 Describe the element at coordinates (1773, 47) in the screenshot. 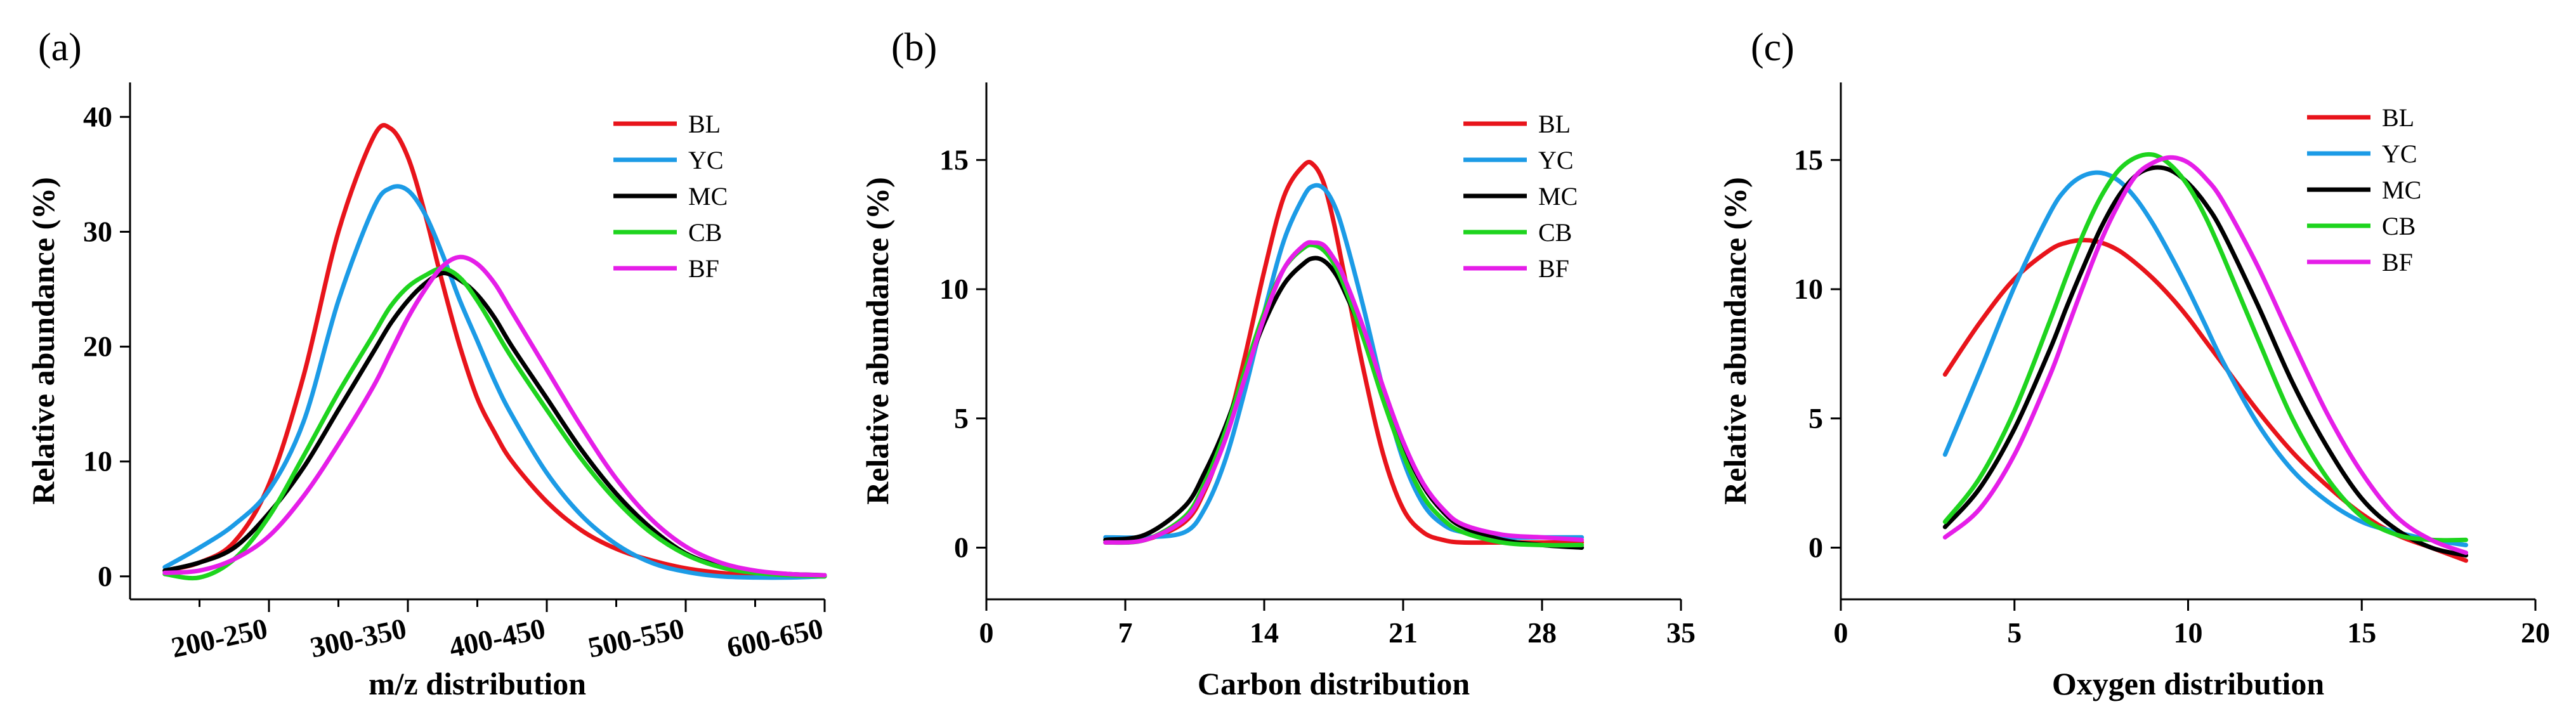

I see `panel-label: (c)` at that location.